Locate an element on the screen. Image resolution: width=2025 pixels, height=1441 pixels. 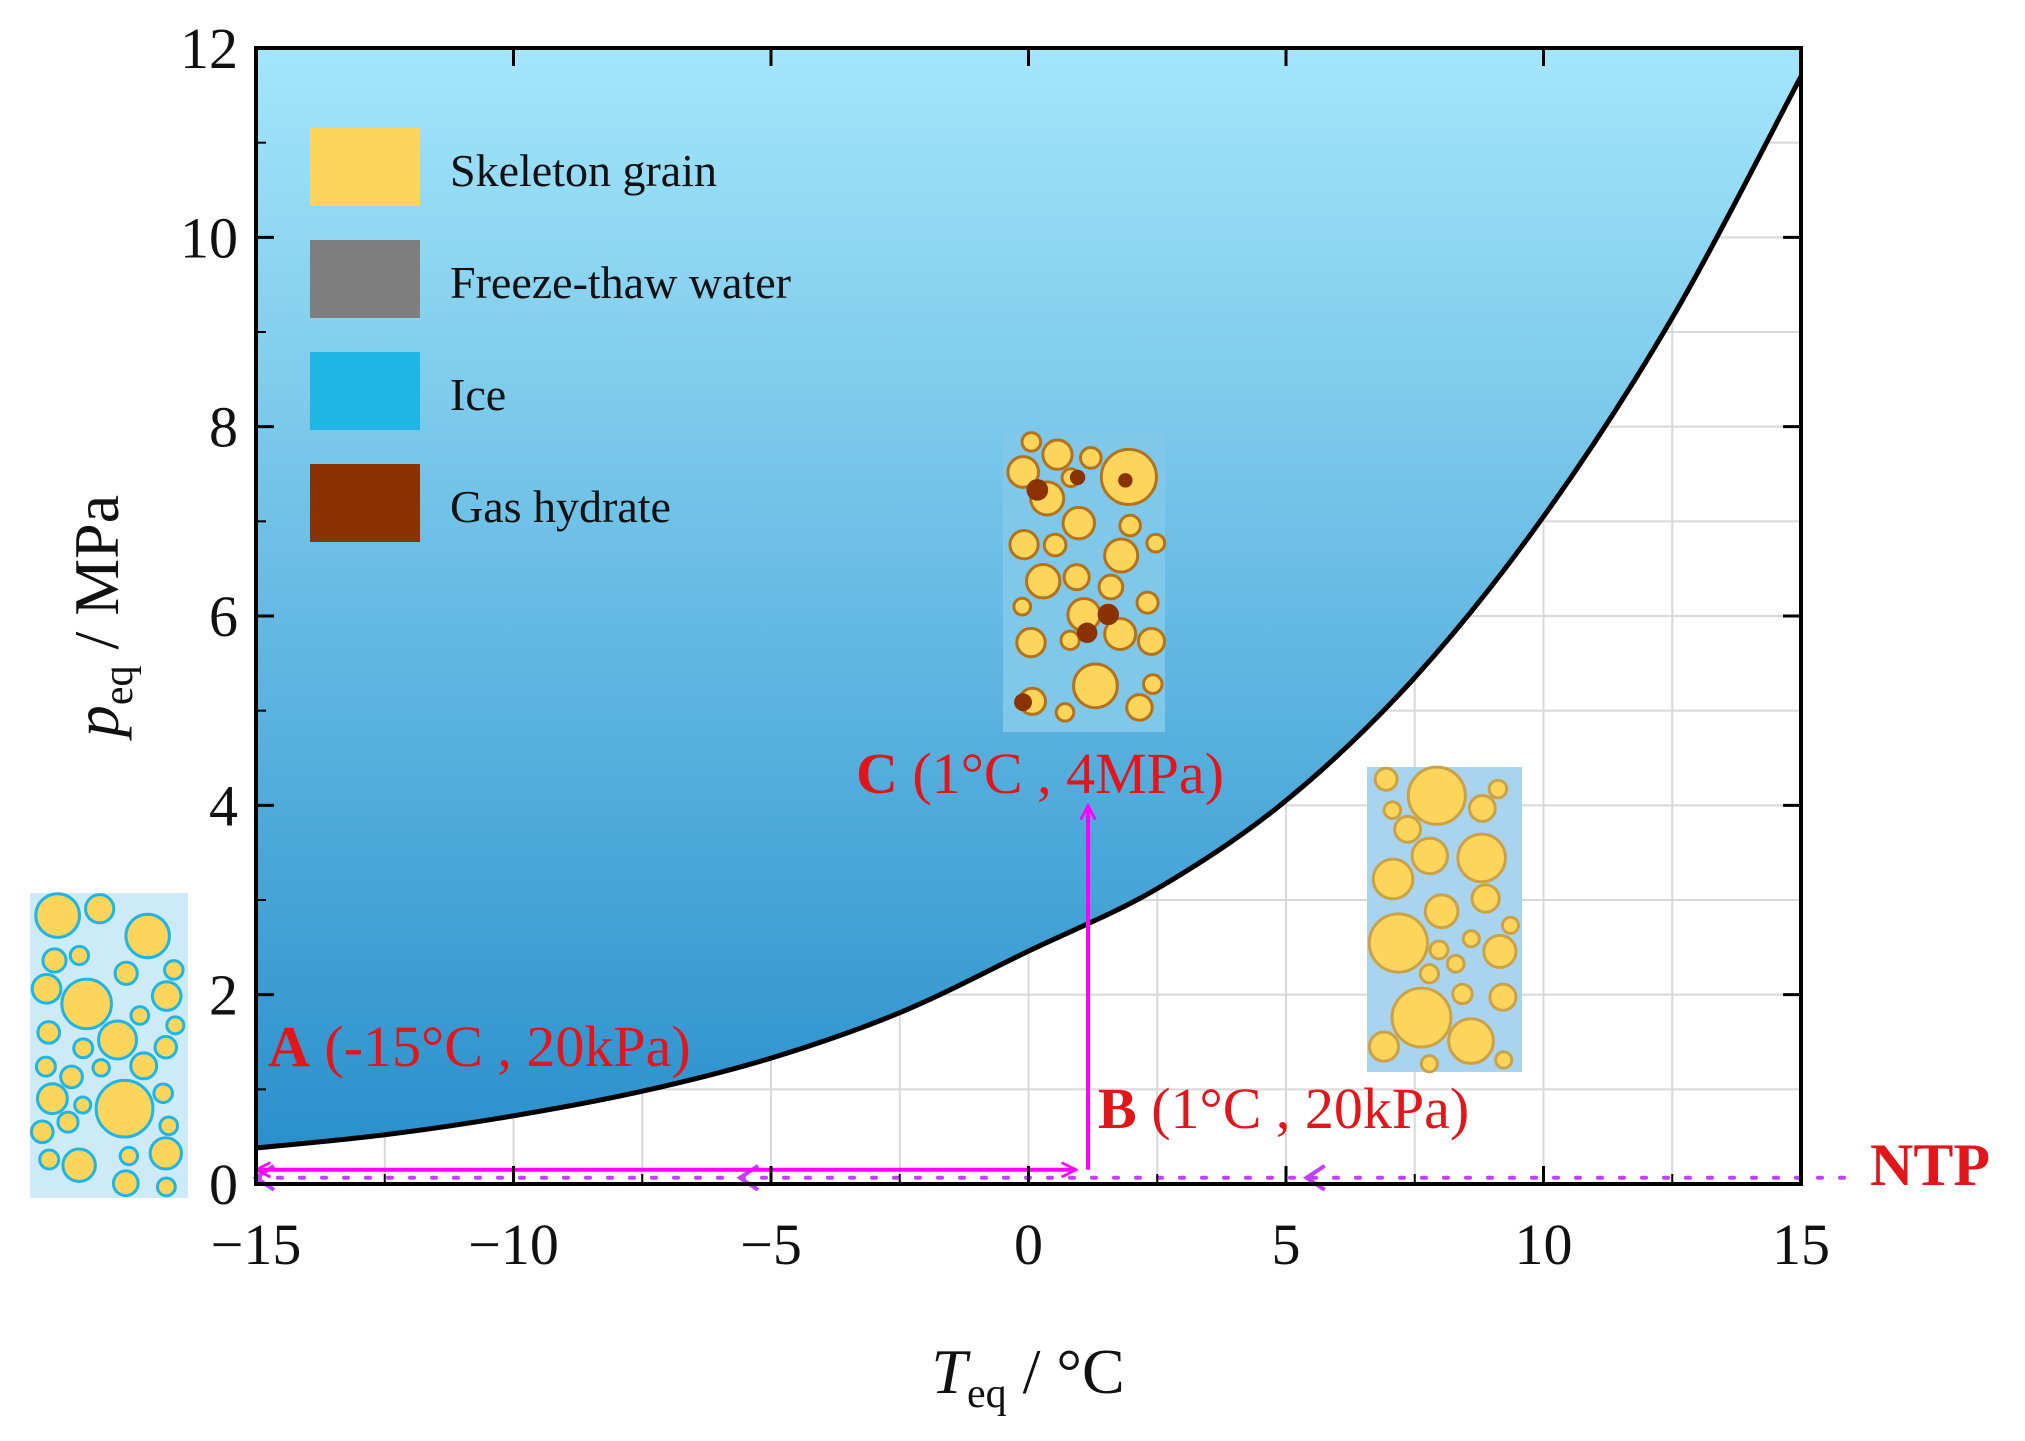
legend-swatch-ice is located at coordinates (365, 391).